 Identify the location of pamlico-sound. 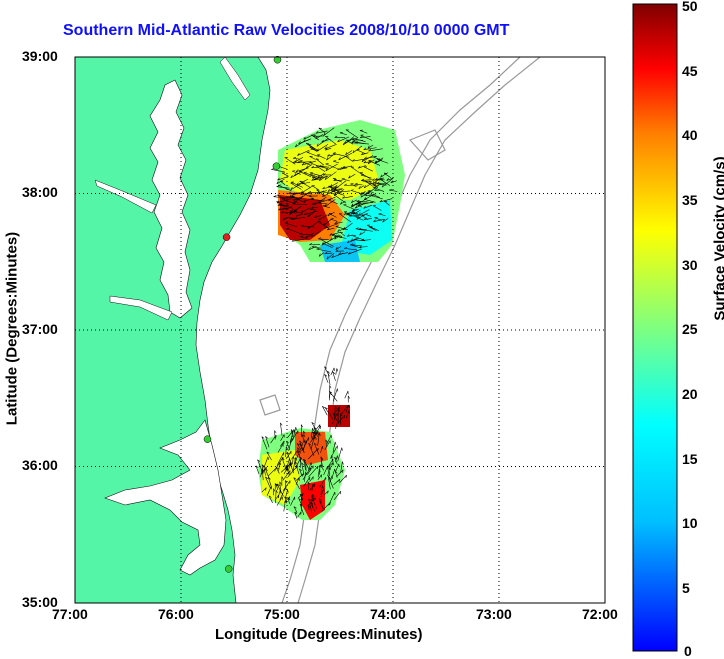
(165, 497).